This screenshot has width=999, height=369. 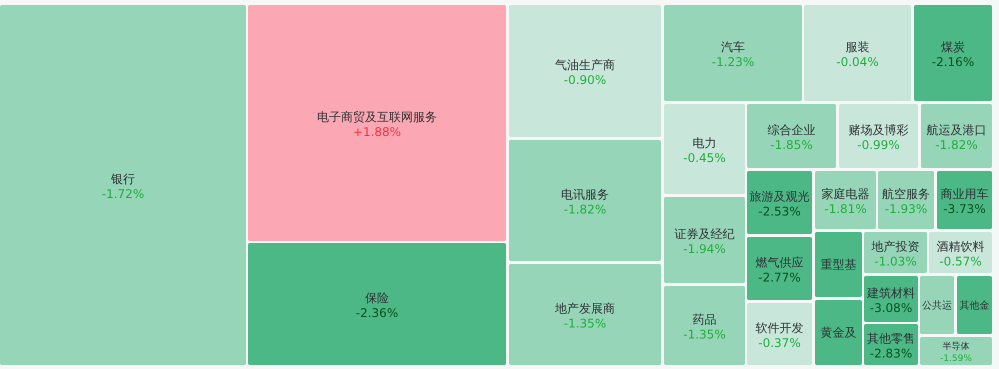 I want to click on category-label: 电力, so click(x=704, y=143).